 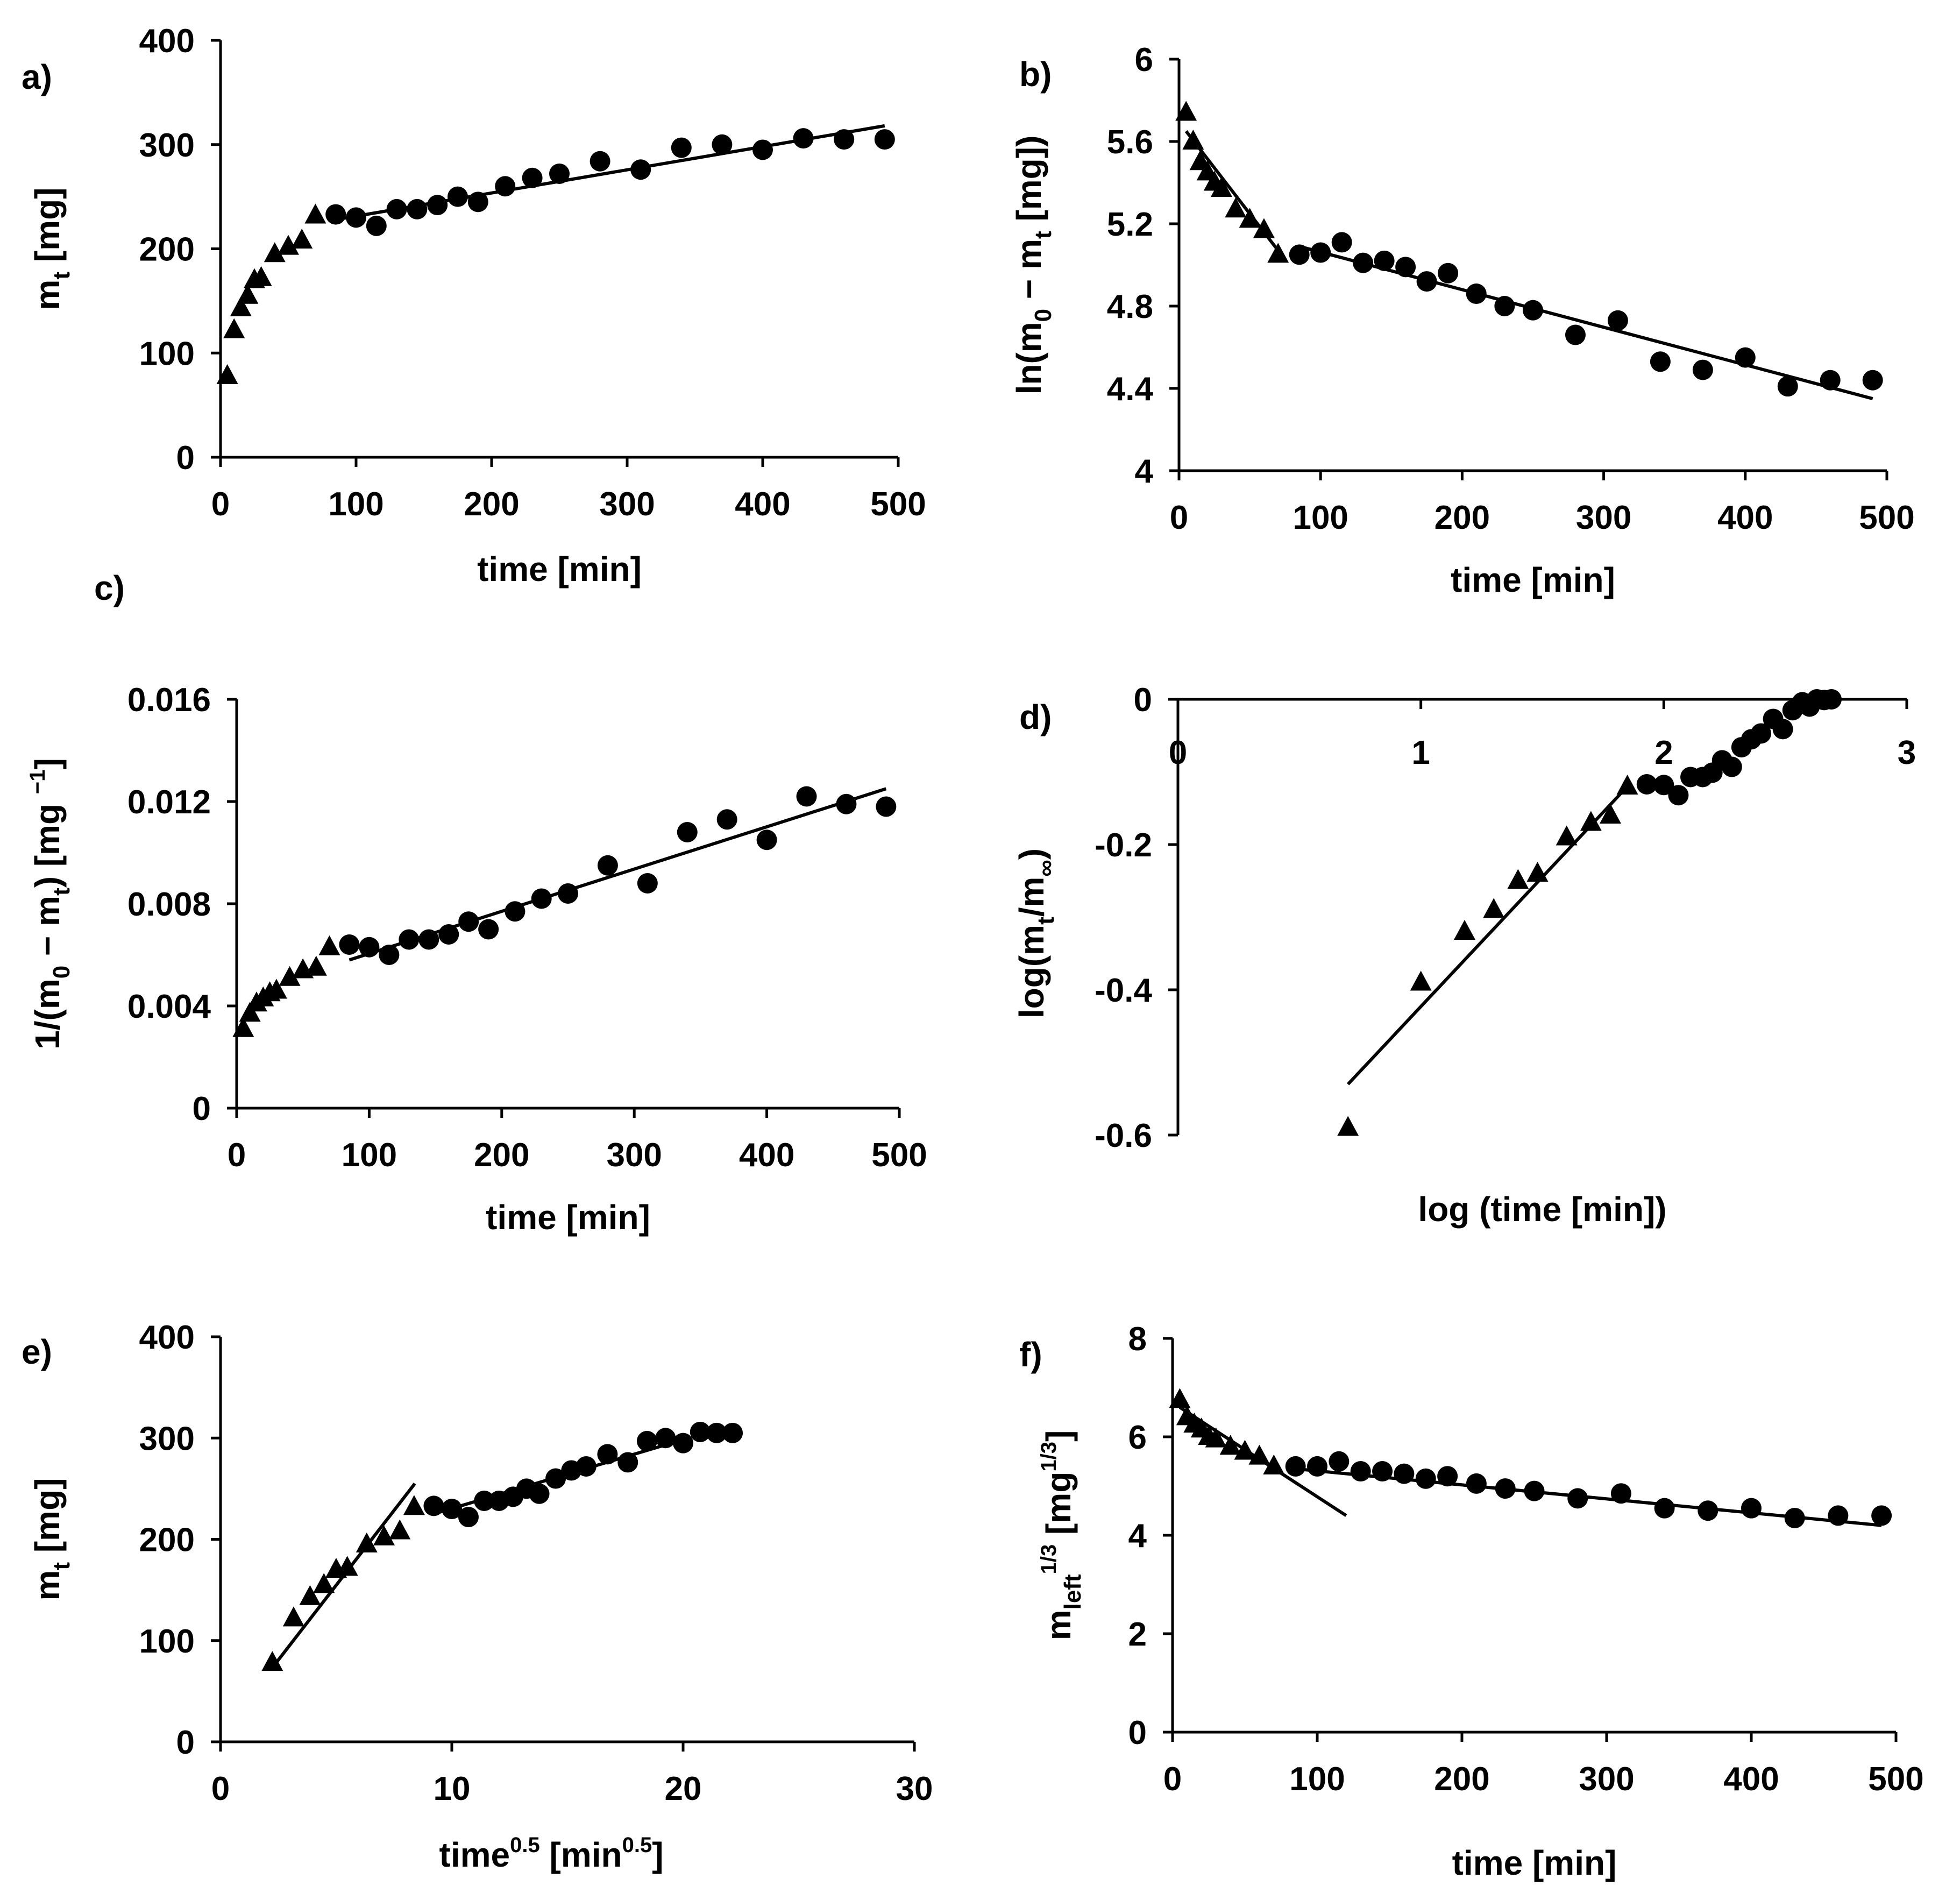 I want to click on y-tick-label: 0.004, so click(x=169, y=1006).